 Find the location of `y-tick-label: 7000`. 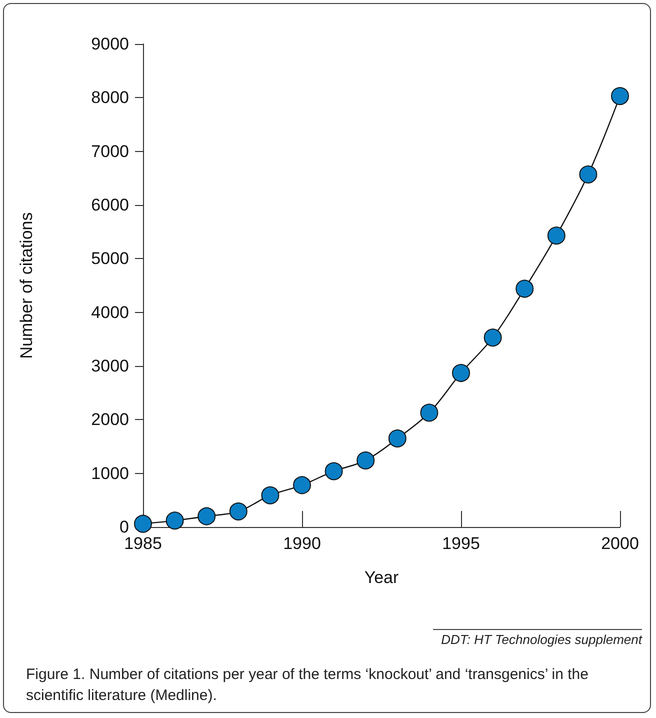

y-tick-label: 7000 is located at coordinates (110, 151).